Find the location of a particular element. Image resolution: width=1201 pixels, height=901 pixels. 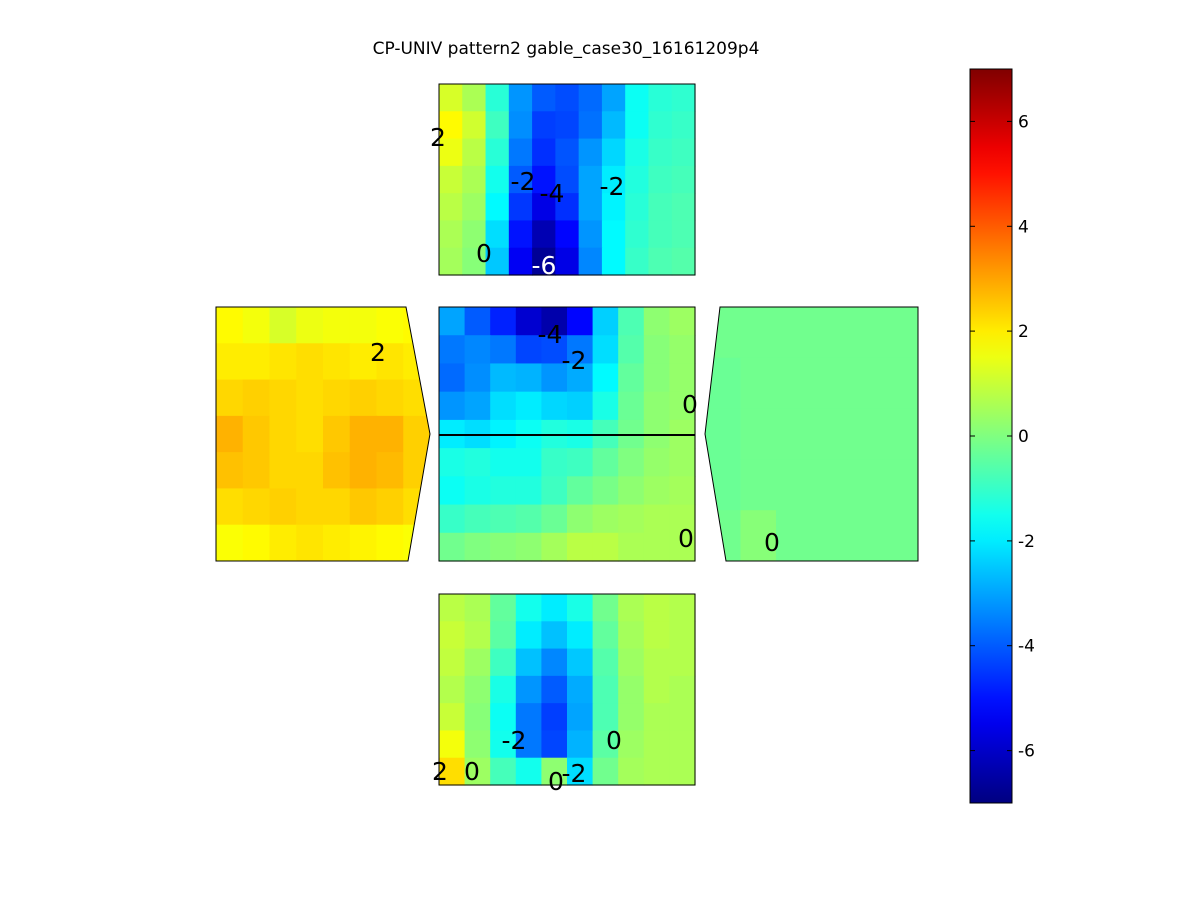

colorbar: 6 4 2 0 -2 -4 -6 is located at coordinates (1002, 436).